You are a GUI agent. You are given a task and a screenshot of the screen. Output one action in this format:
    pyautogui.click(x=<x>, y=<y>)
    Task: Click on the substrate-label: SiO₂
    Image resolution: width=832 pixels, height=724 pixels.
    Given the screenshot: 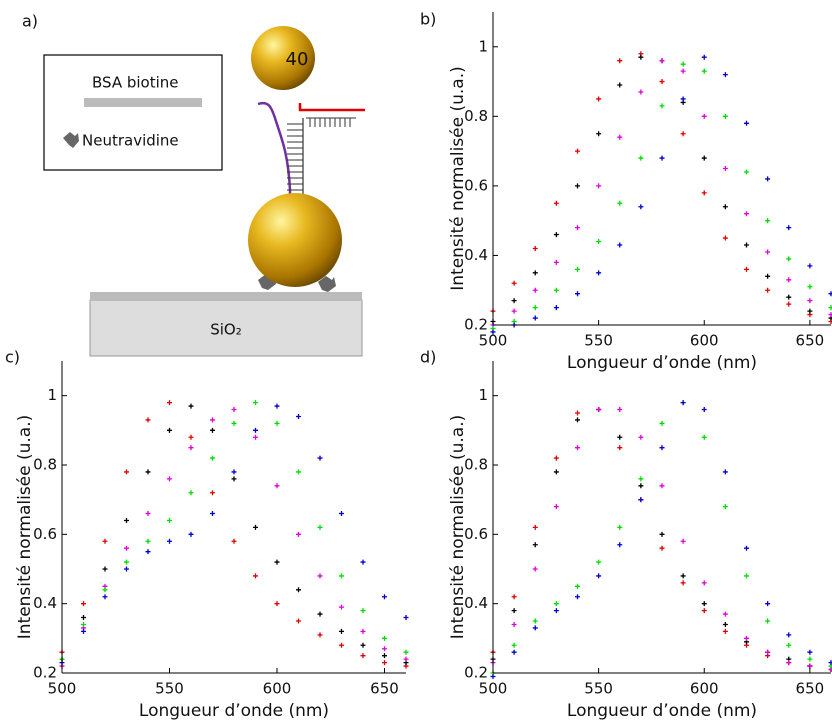 What is the action you would take?
    pyautogui.click(x=226, y=330)
    